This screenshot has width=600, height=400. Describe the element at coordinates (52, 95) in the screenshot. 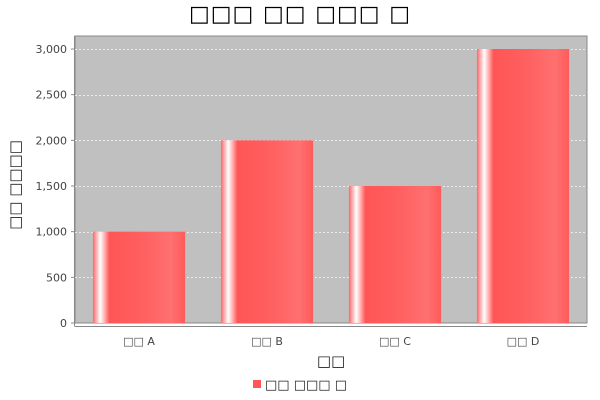

I see `y-tick-label: 2,500` at that location.